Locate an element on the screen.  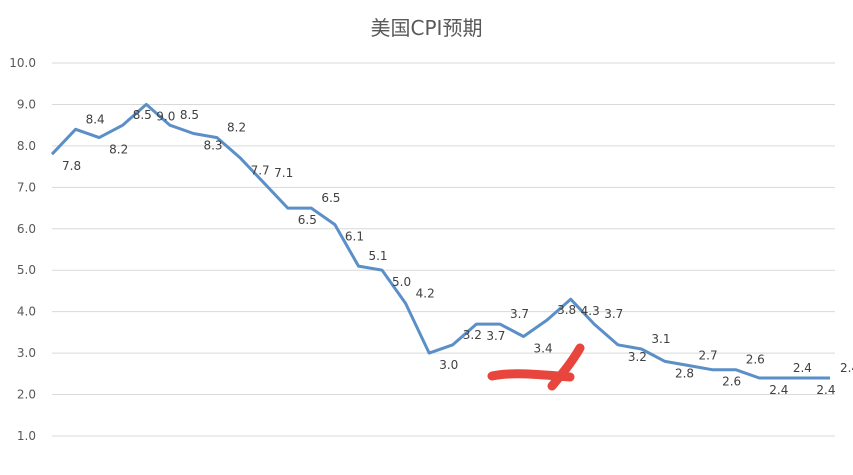
chart-title: 美国CPI预期 is located at coordinates (426, 28).